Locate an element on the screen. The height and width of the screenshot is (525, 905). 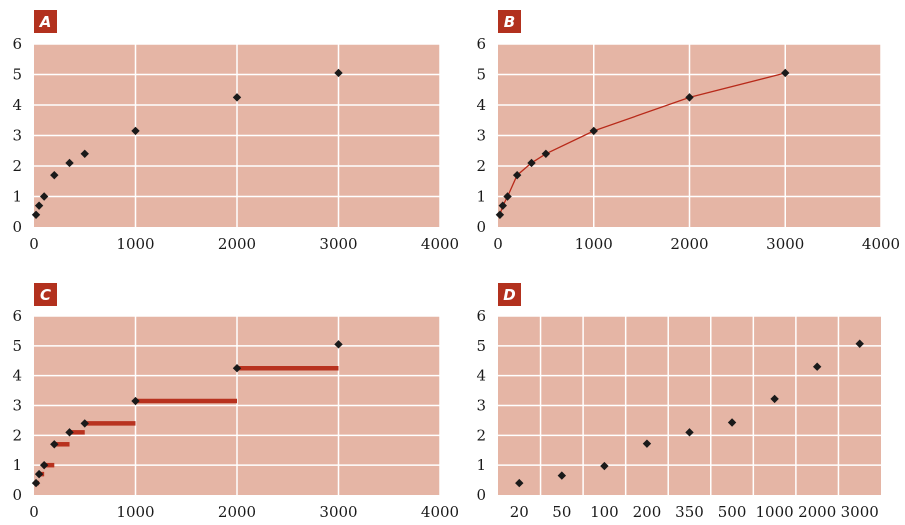
x-tick-label: 20 is located at coordinates (519, 512).